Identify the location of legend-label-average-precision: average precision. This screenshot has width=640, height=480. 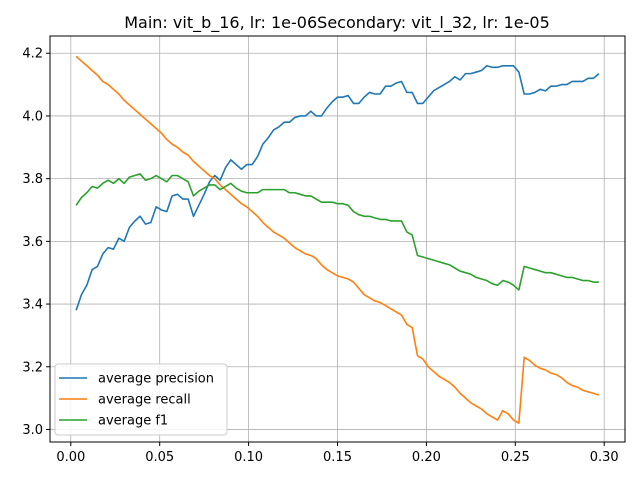
(156, 379).